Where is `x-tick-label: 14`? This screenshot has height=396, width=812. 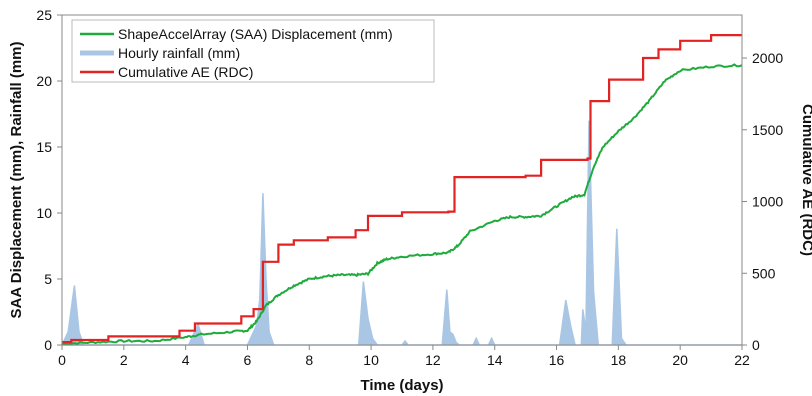 x-tick-label: 14 is located at coordinates (495, 360).